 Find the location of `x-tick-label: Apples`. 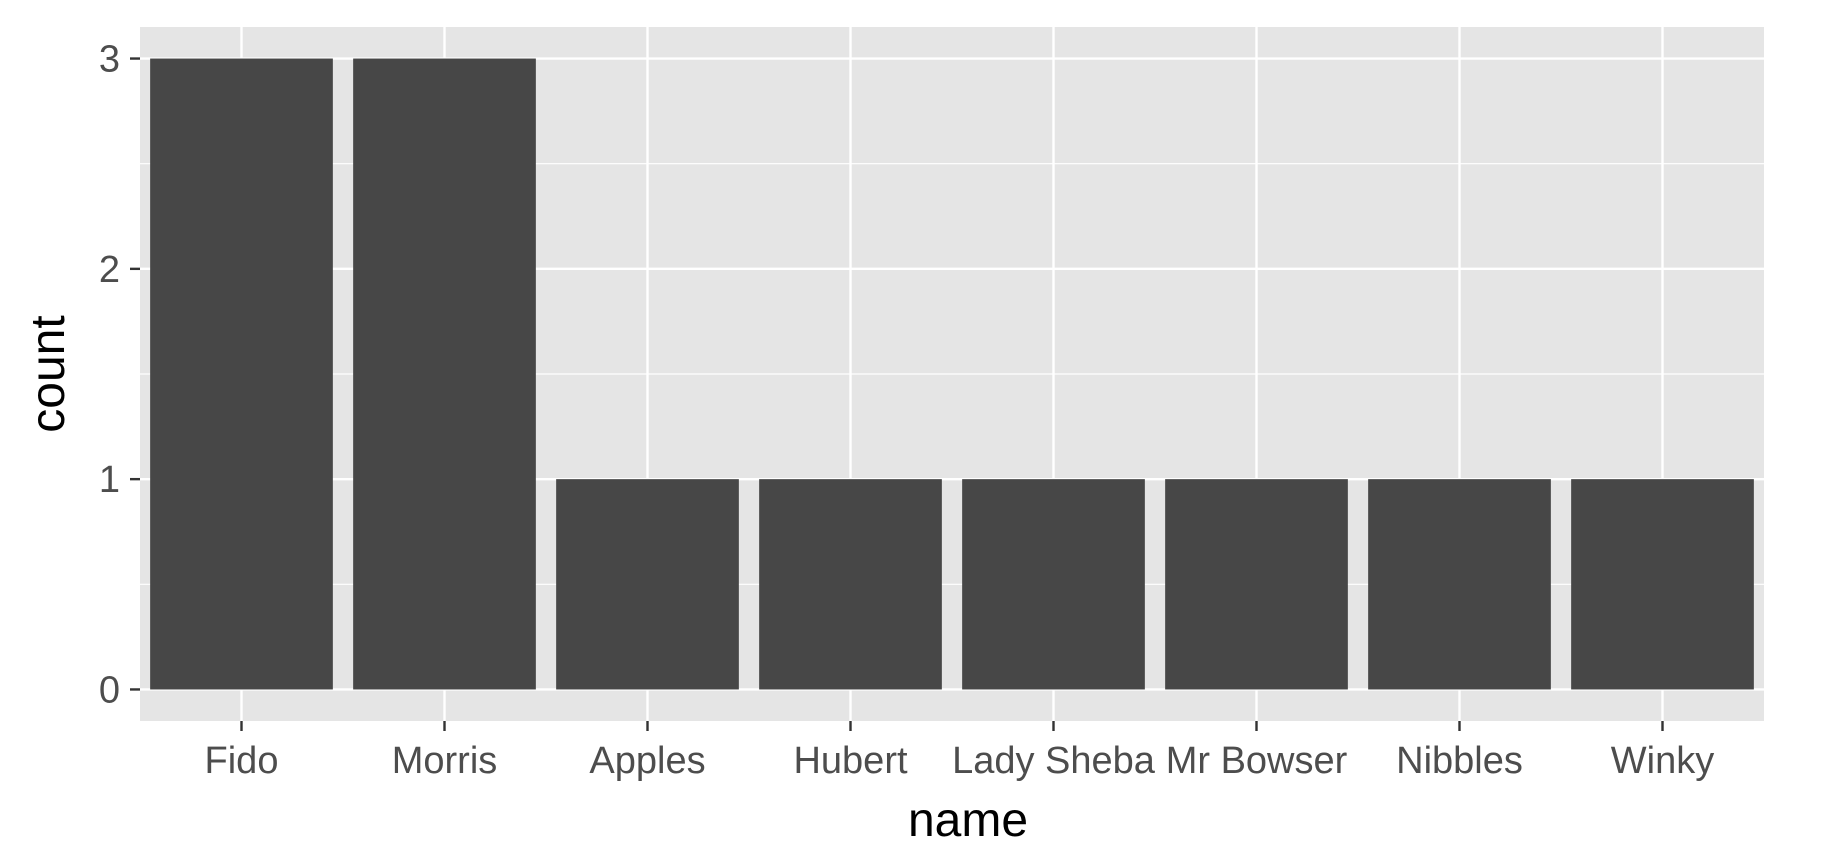

x-tick-label: Apples is located at coordinates (647, 761).